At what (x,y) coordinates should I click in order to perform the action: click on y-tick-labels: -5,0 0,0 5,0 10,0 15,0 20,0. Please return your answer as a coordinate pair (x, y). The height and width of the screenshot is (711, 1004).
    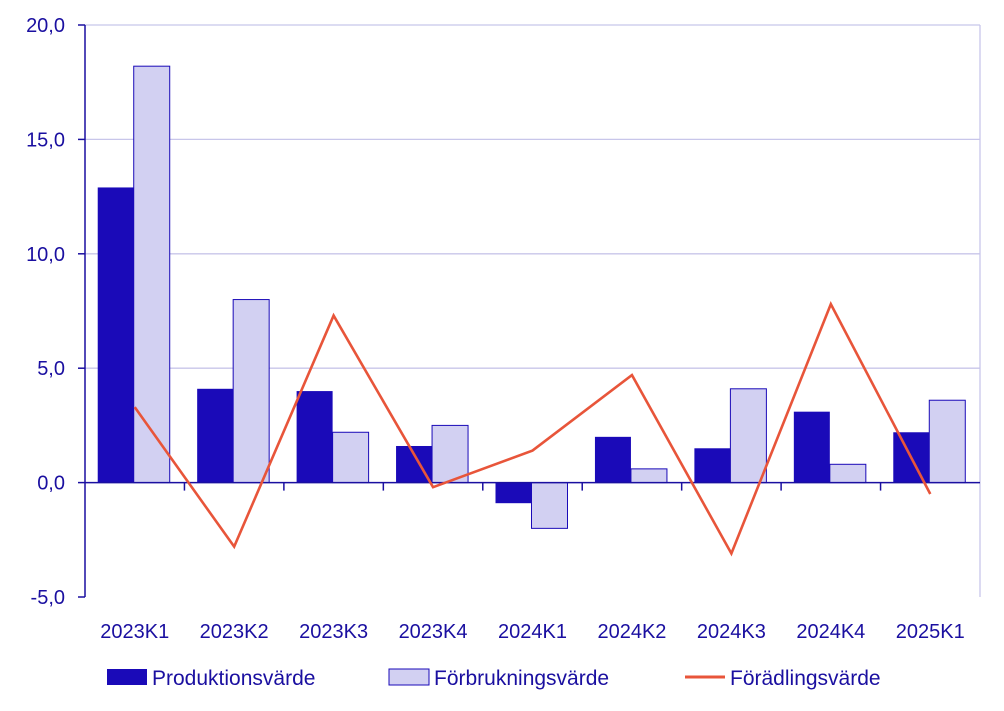
    Looking at the image, I should click on (45, 312).